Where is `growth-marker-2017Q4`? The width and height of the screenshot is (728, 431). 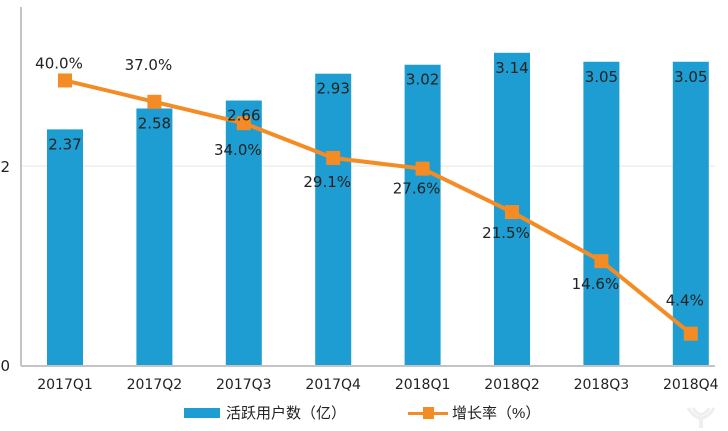 growth-marker-2017Q4 is located at coordinates (333, 158).